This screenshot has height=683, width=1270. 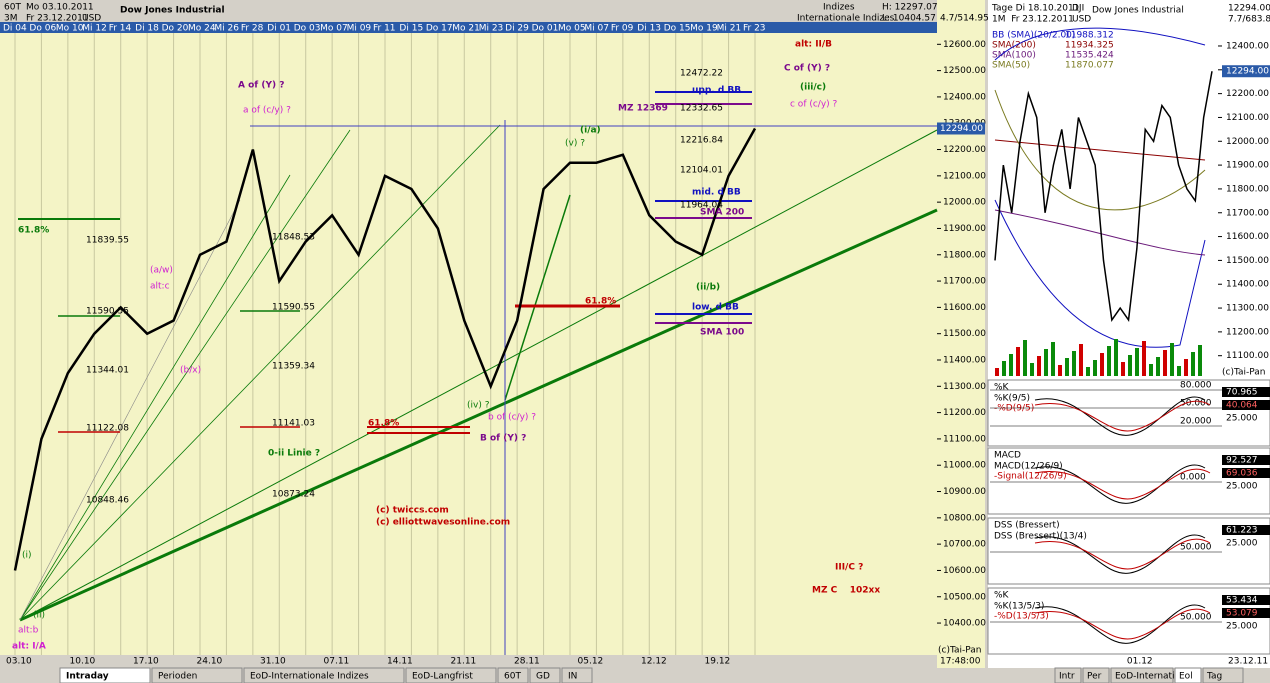 I want to click on annotation: (b/x), so click(x=190, y=371).